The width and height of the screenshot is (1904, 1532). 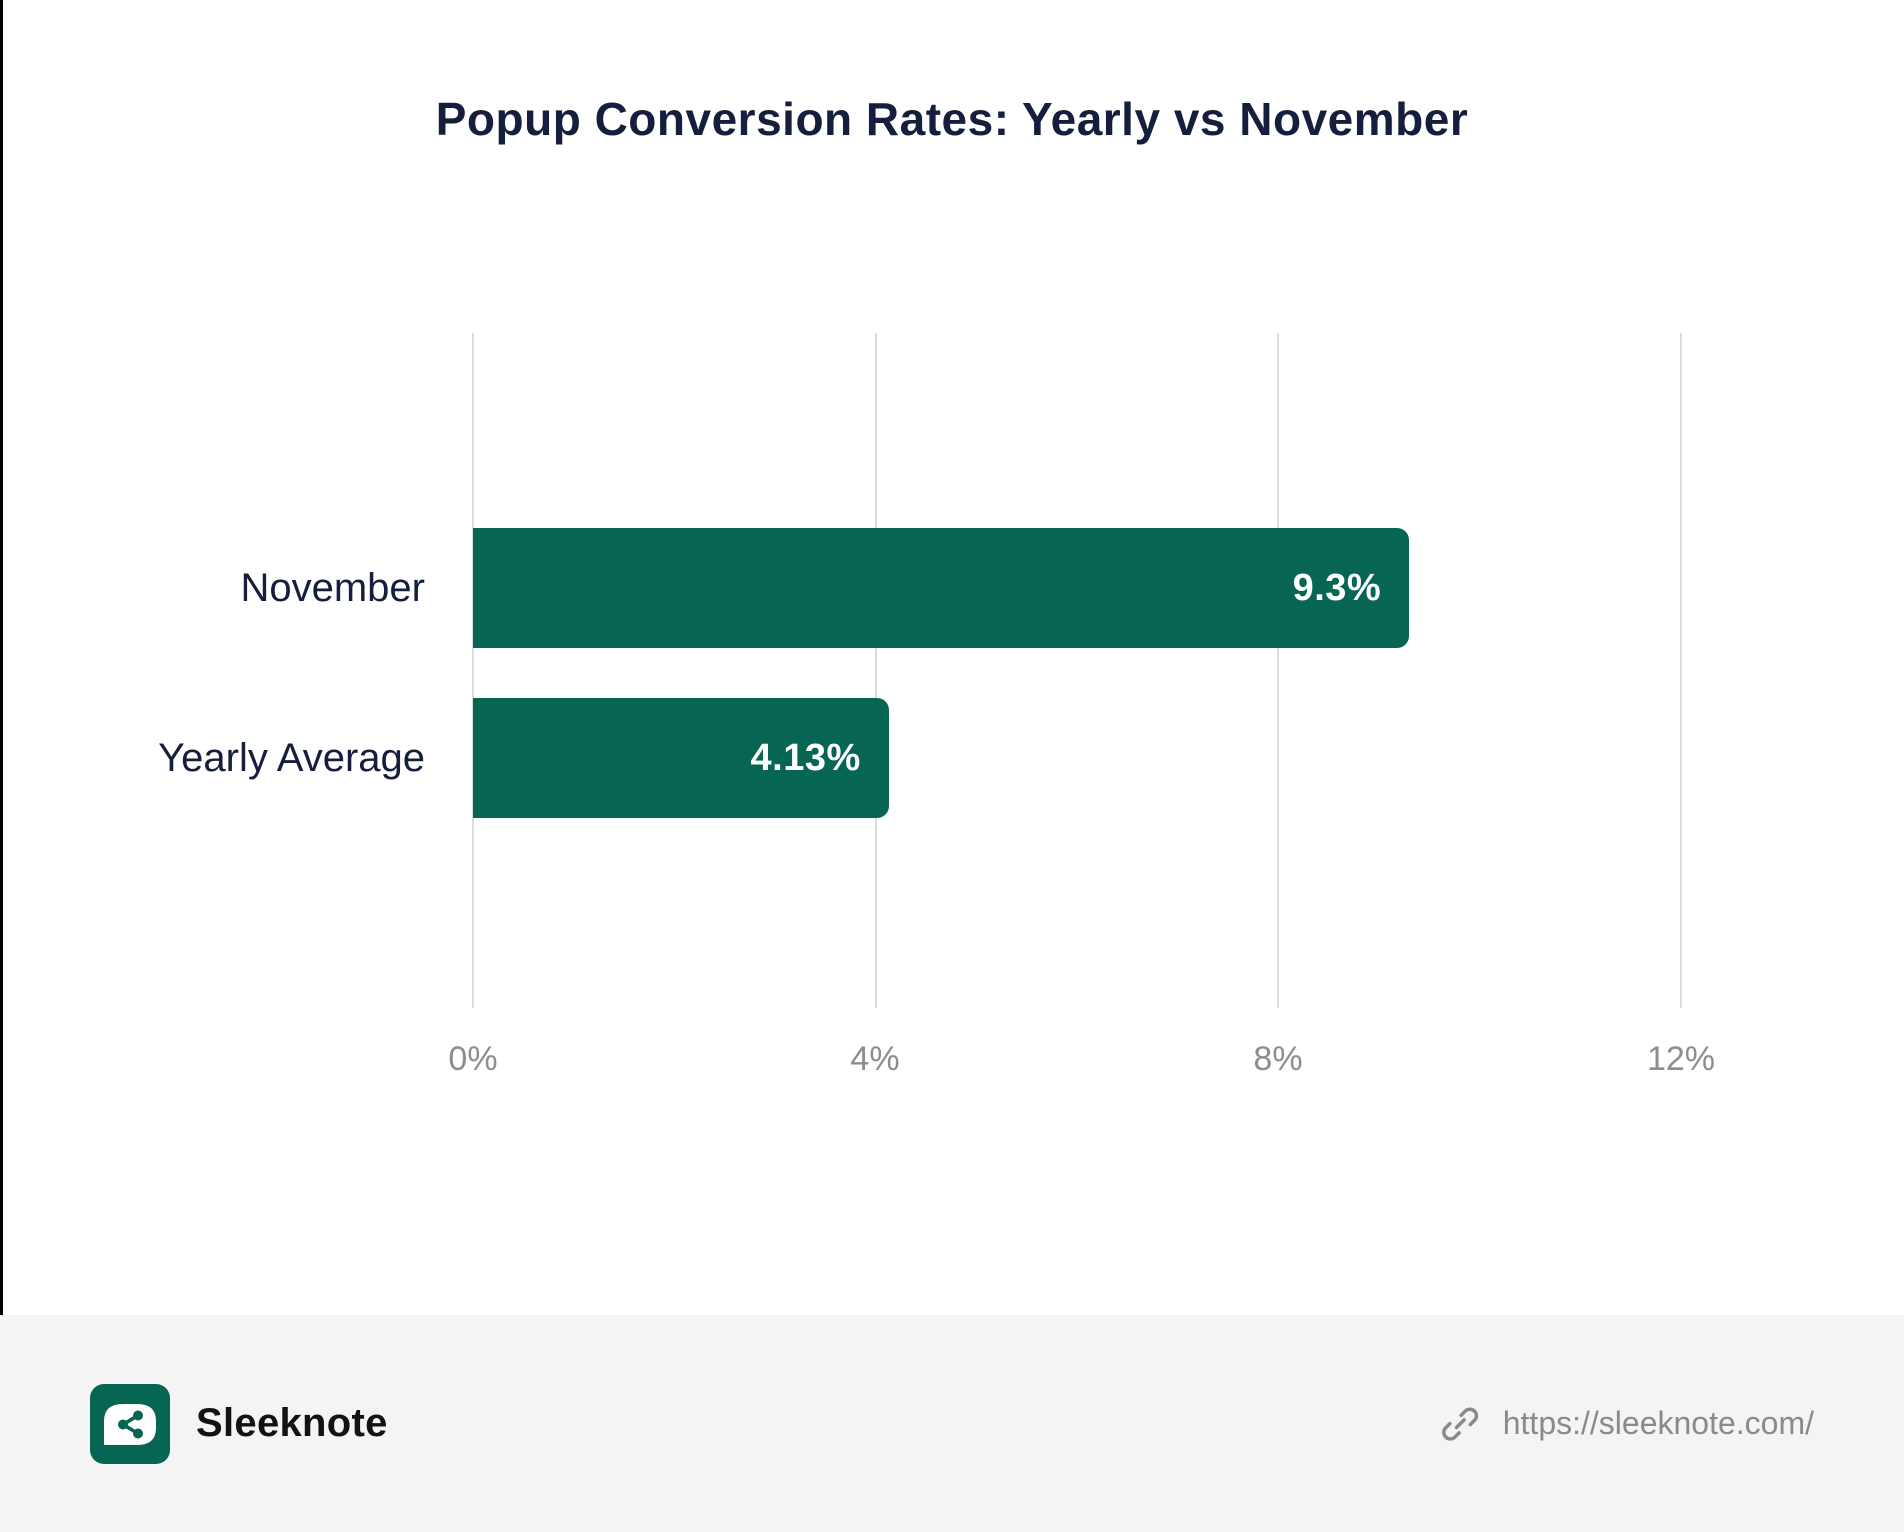 I want to click on gridline-4pct, so click(x=875, y=670).